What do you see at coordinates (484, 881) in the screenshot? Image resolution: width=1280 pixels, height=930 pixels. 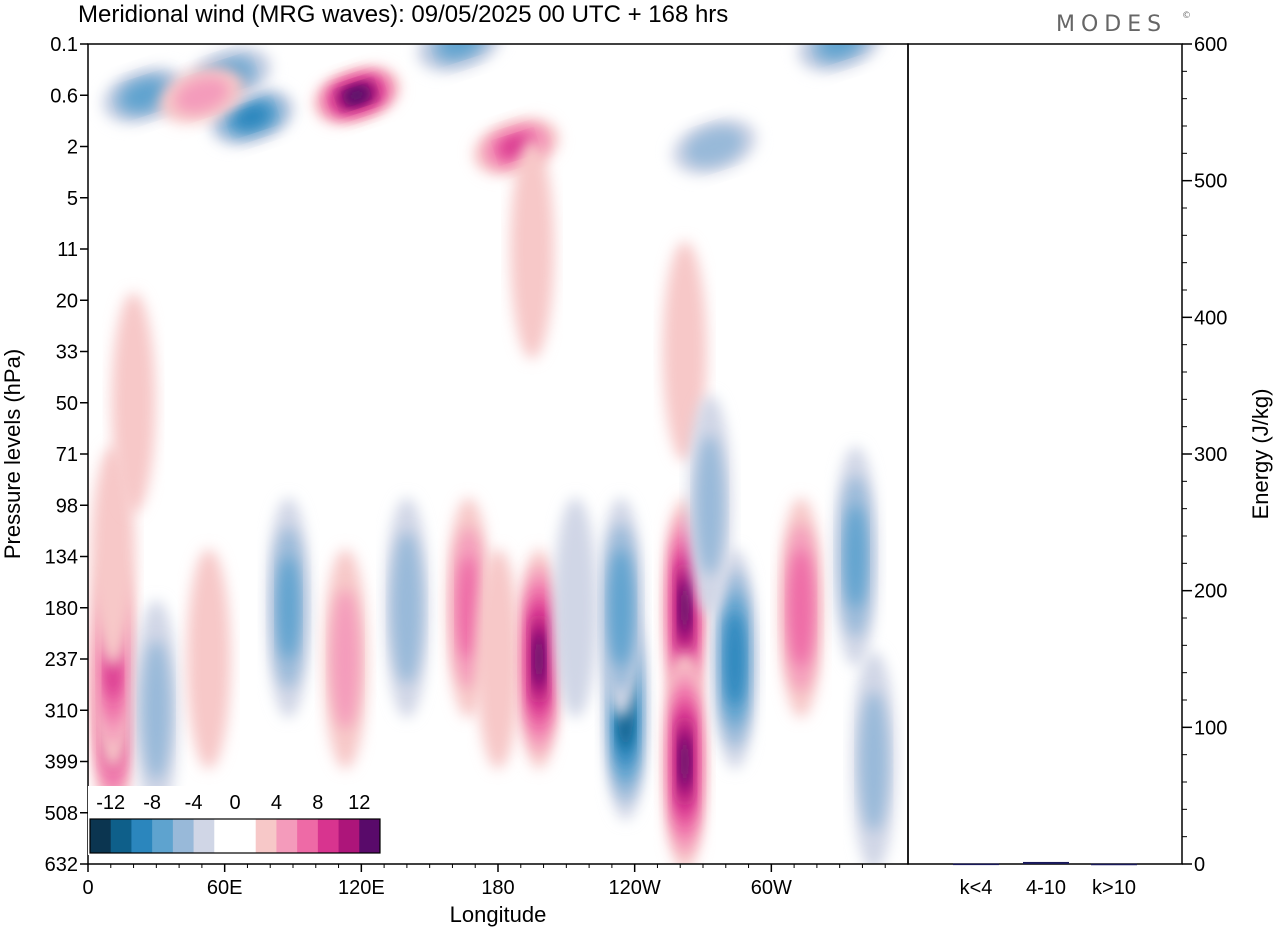 I see `longitude-axis: 0 60E 120E 180 120W 60W` at bounding box center [484, 881].